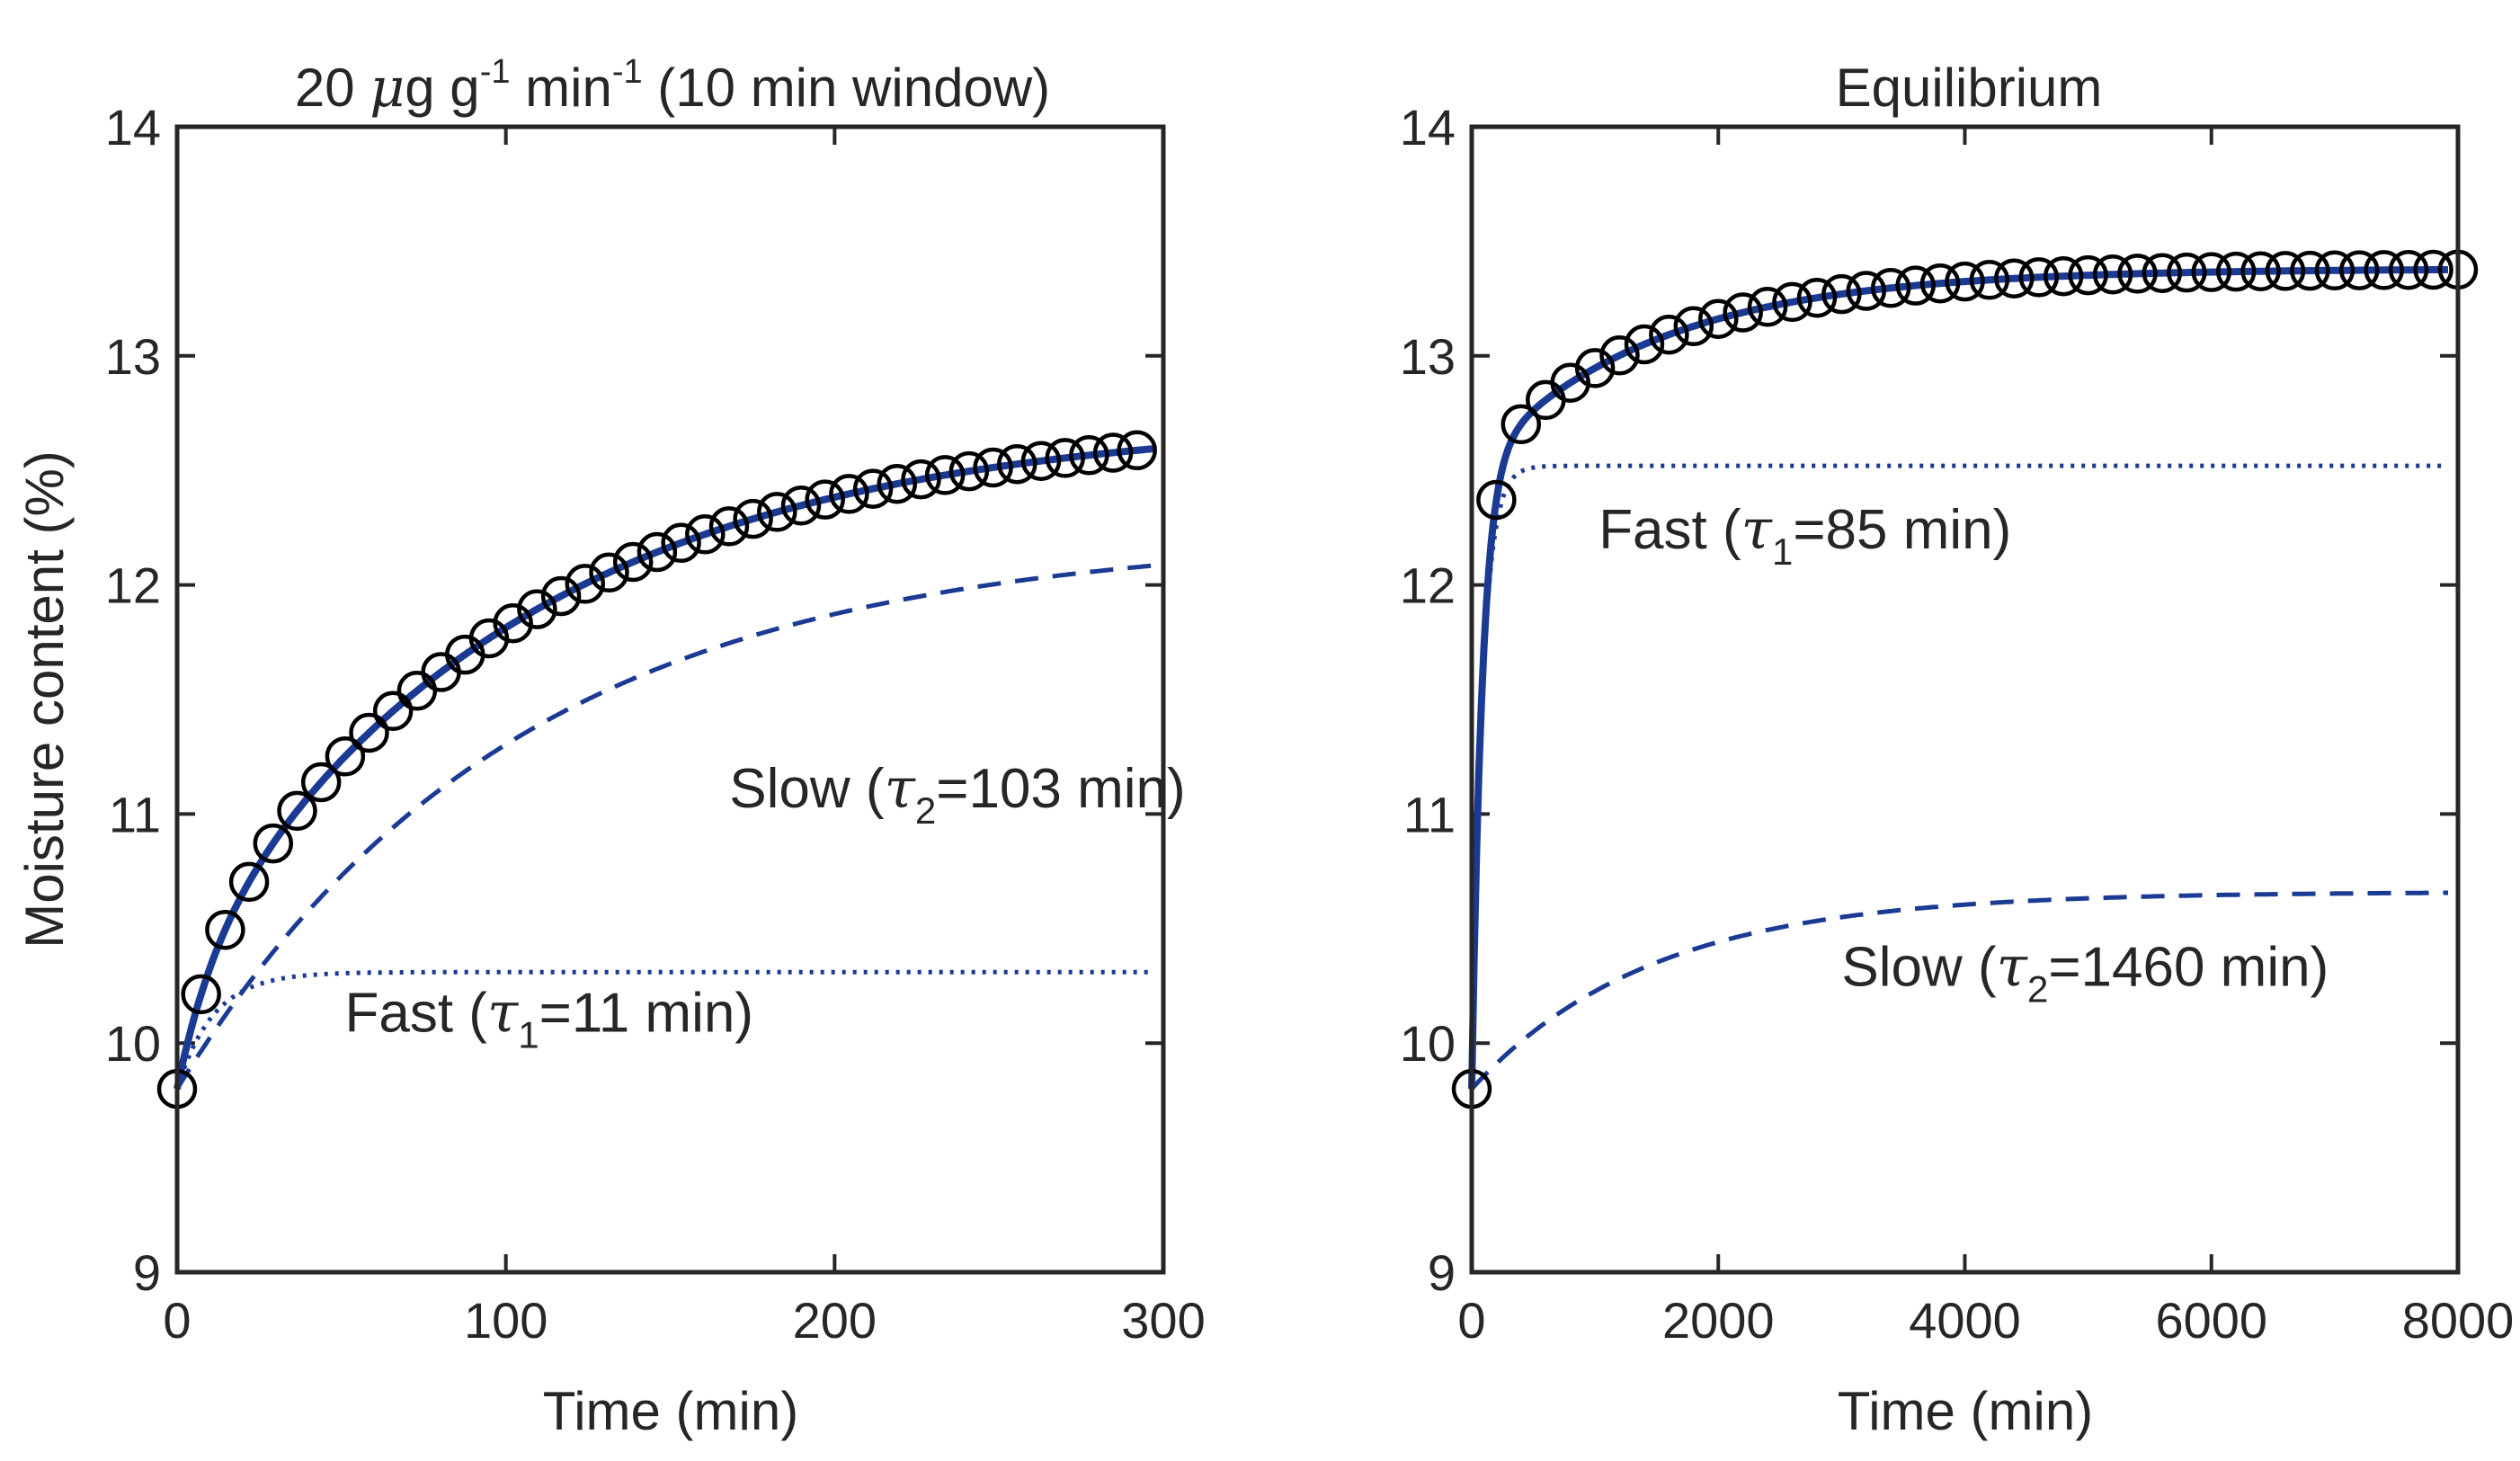 This screenshot has height=1461, width=2520. Describe the element at coordinates (1970, 88) in the screenshot. I see `panel-title: Equilibrium` at that location.